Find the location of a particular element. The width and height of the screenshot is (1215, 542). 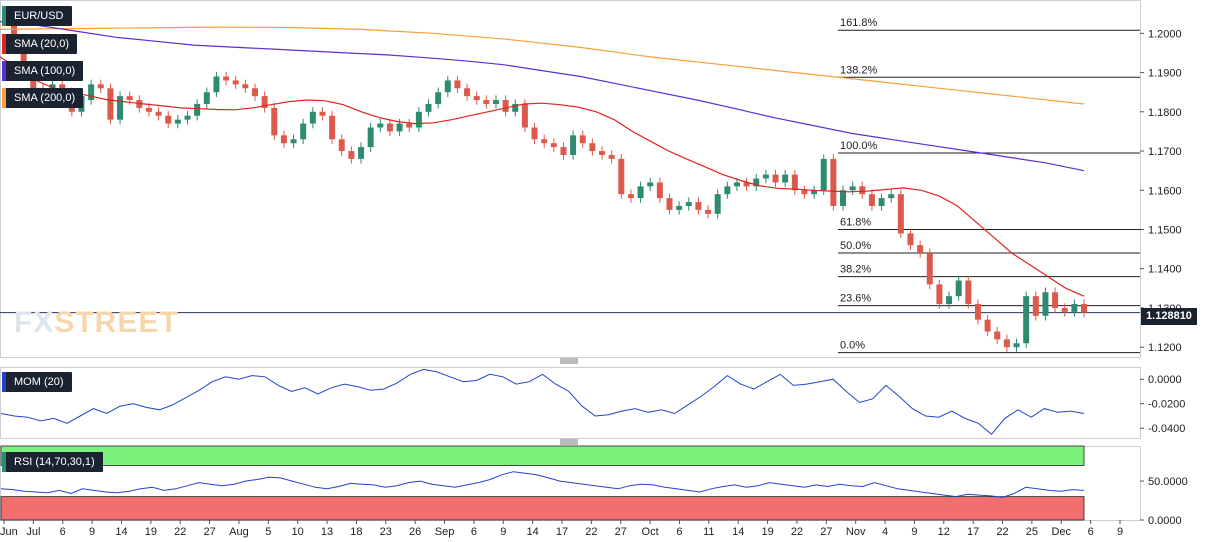

legend-sma100: SMA (100,0) is located at coordinates (43, 71).